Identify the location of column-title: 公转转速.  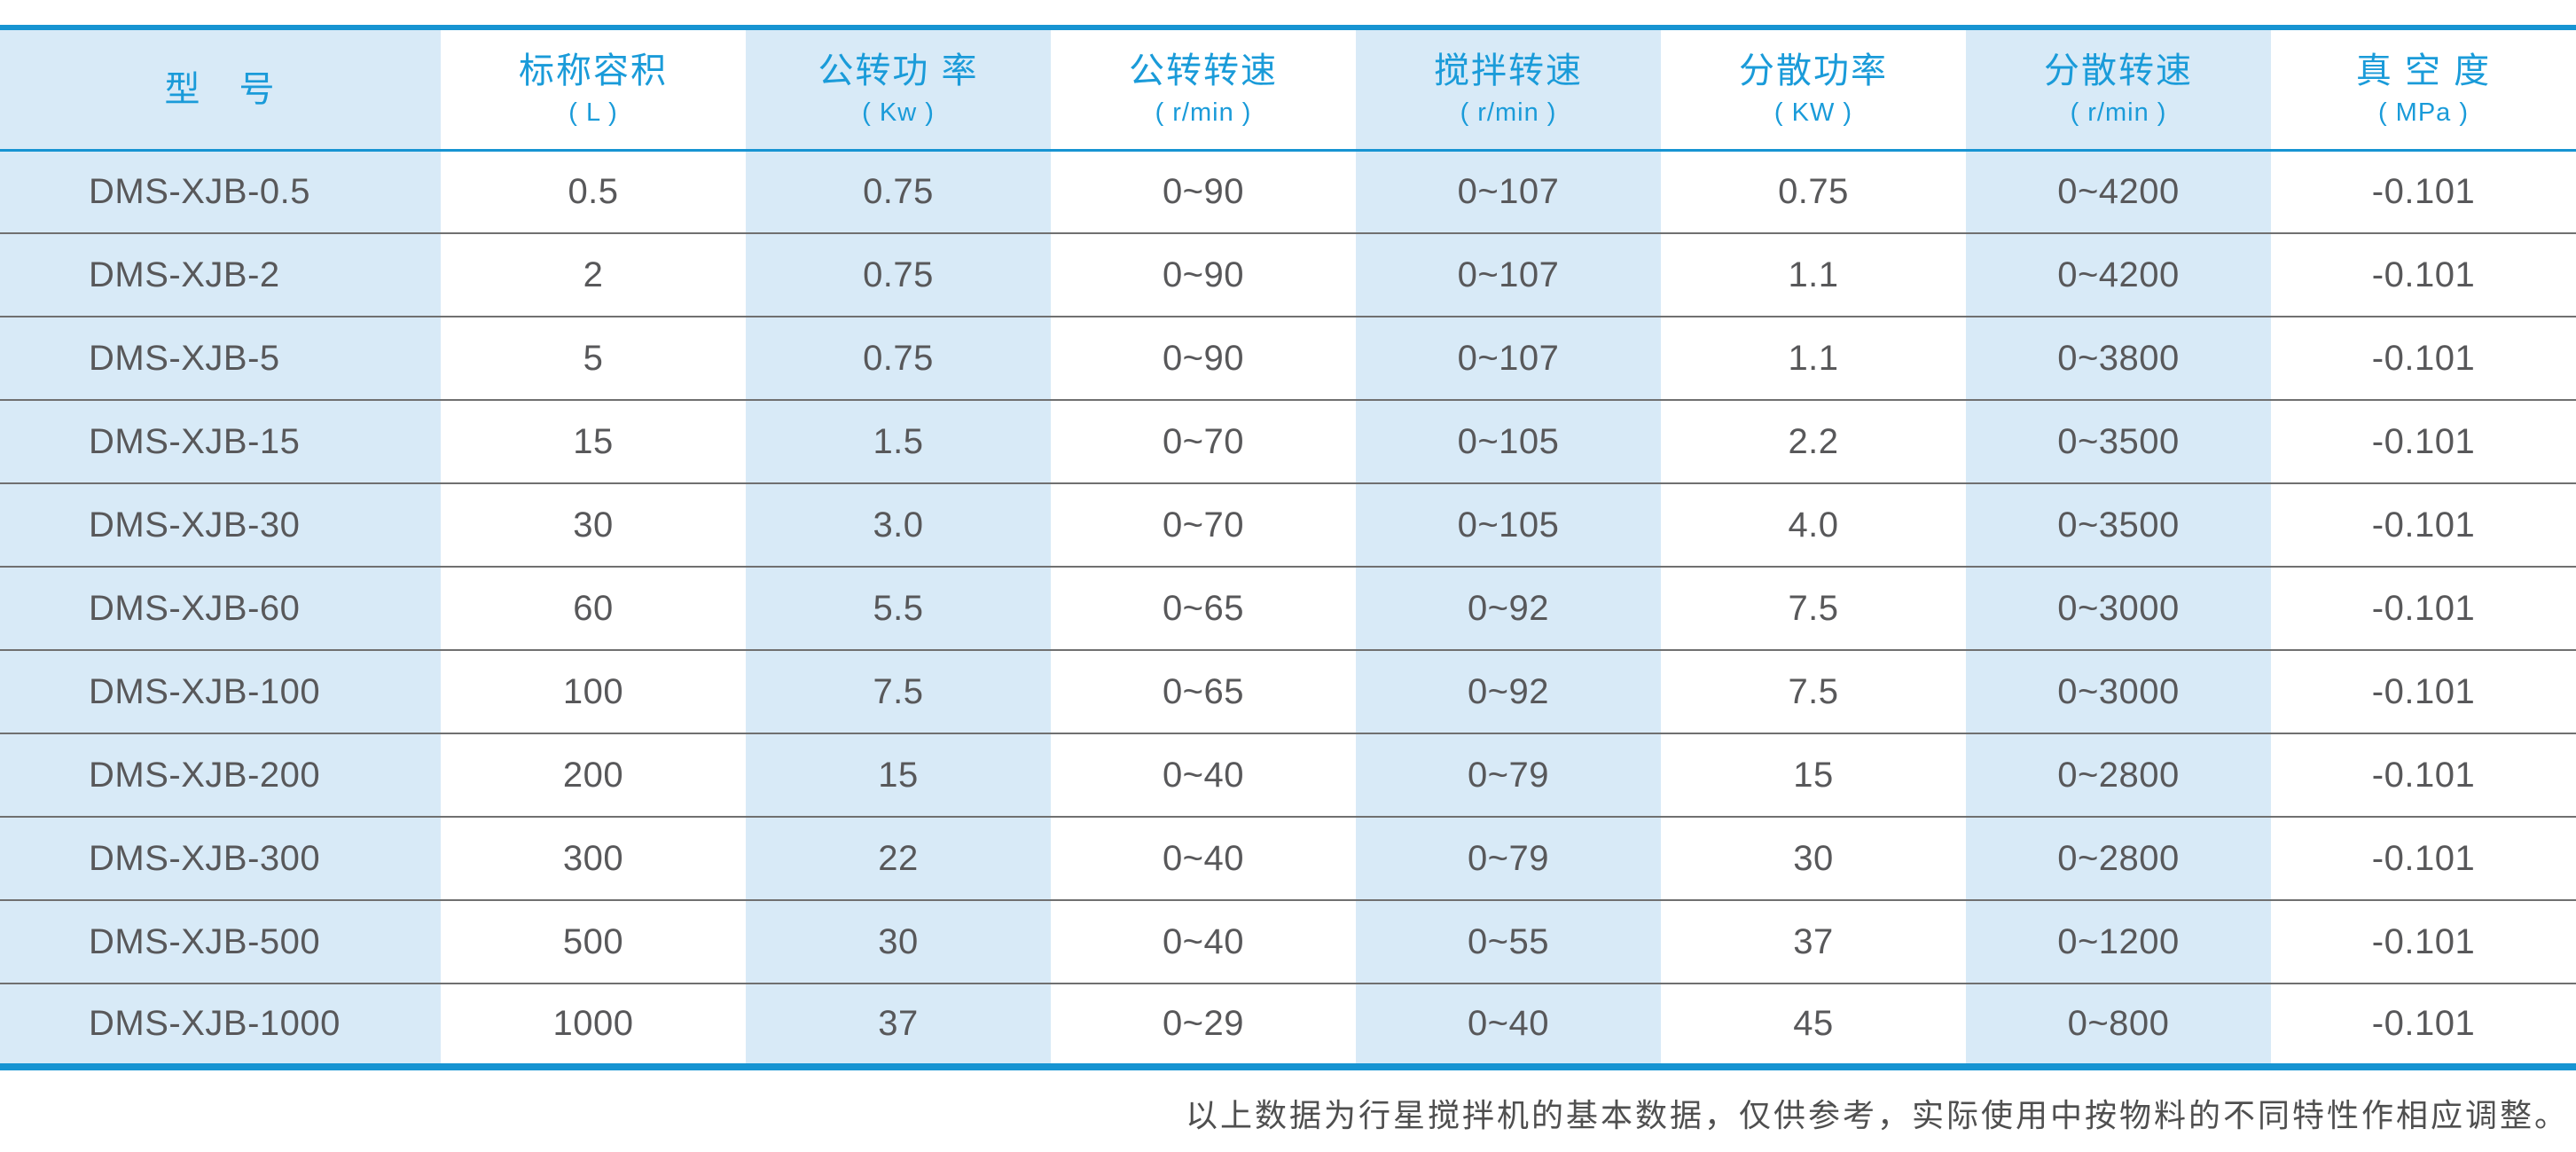
(1203, 71).